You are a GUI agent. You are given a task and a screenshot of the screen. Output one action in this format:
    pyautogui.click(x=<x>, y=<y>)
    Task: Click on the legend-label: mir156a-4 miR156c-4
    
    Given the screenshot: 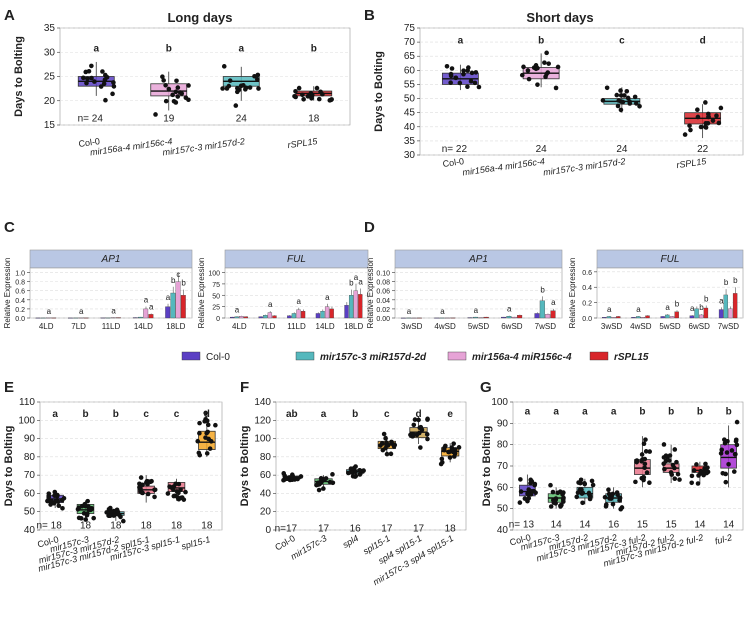 What is the action you would take?
    pyautogui.click(x=522, y=357)
    